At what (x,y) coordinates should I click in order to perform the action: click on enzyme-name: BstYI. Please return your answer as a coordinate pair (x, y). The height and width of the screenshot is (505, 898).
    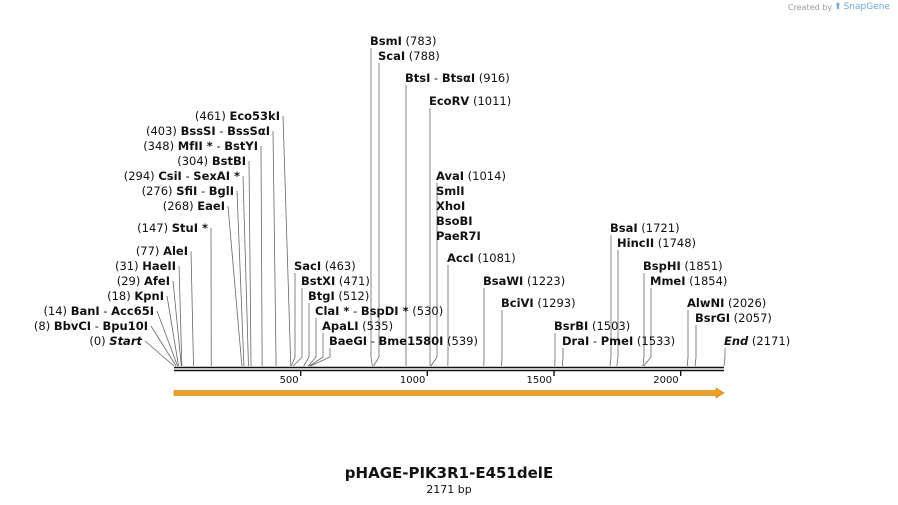
    Looking at the image, I should click on (241, 146).